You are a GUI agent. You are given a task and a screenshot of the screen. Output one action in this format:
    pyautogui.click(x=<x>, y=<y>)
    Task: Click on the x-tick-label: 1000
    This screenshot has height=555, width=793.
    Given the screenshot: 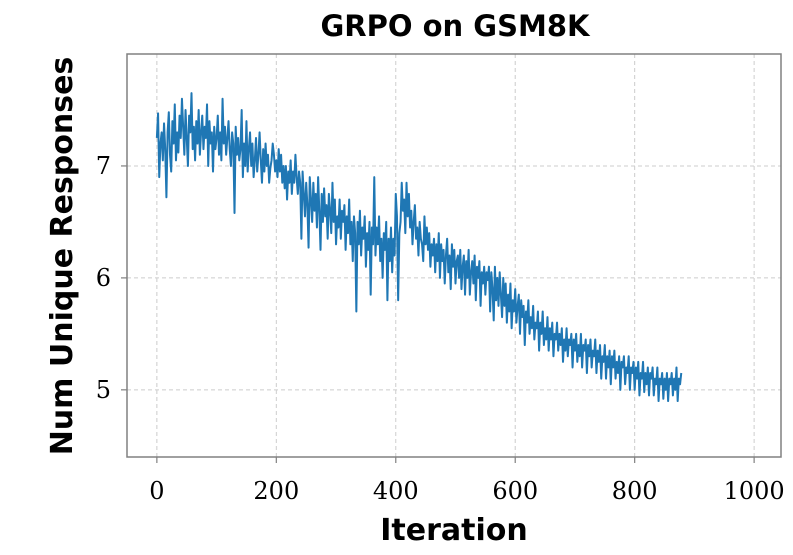 What is the action you would take?
    pyautogui.click(x=754, y=491)
    